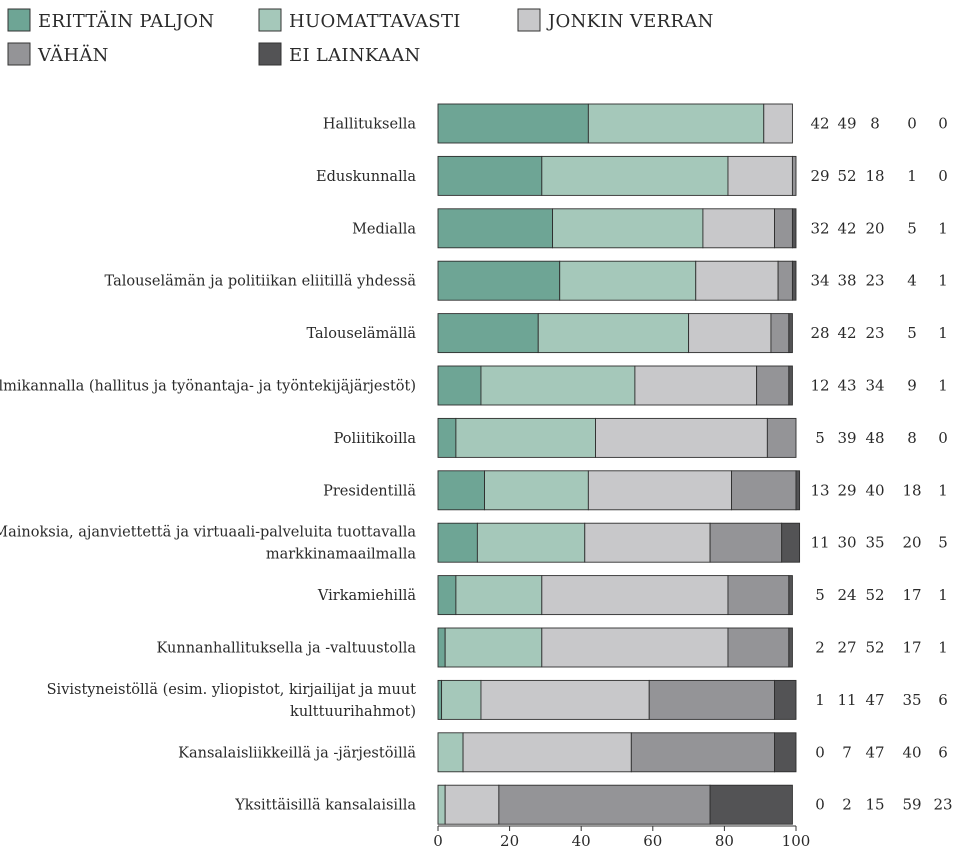 The width and height of the screenshot is (954, 857). Describe the element at coordinates (73, 54) in the screenshot. I see `legend-label-4: VÄHÄN` at that location.